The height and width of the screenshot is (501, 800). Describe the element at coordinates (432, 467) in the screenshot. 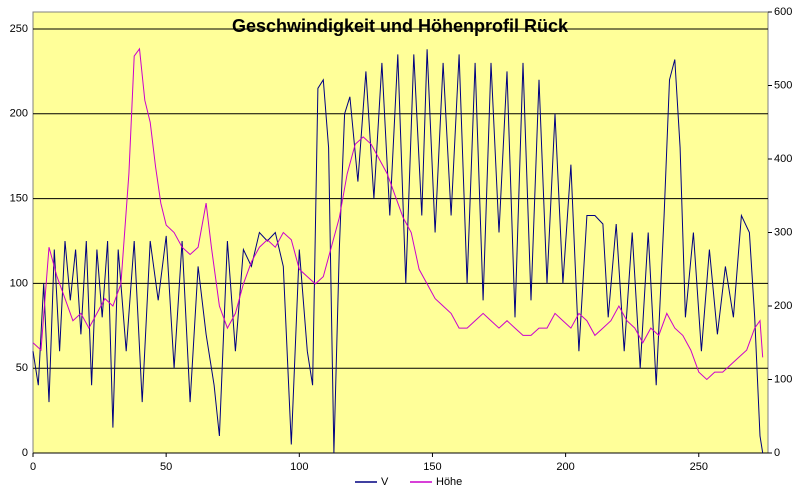

I see `x-tick-label: 150` at that location.